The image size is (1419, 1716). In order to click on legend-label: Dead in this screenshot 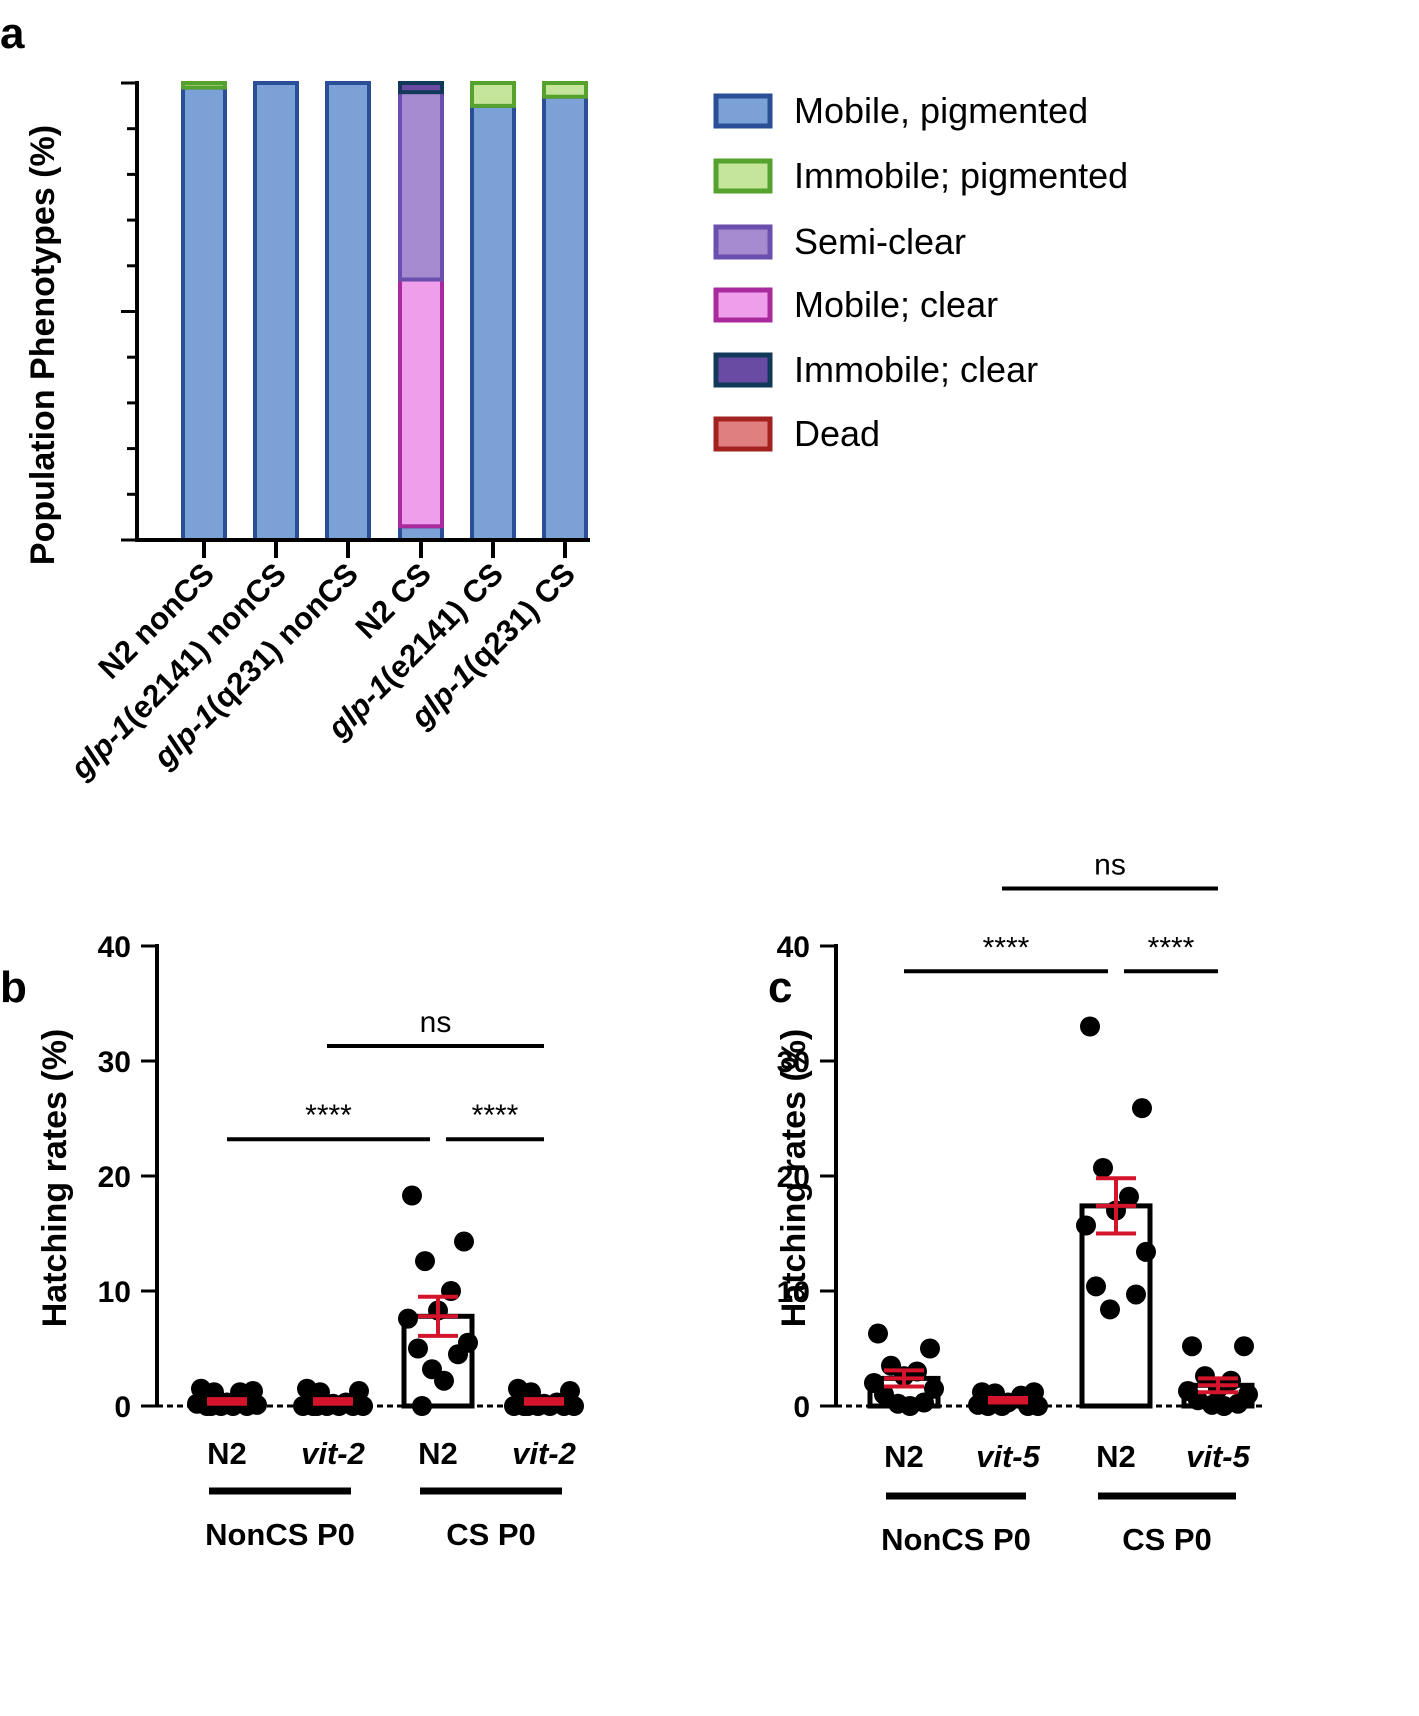, I will do `click(837, 433)`.